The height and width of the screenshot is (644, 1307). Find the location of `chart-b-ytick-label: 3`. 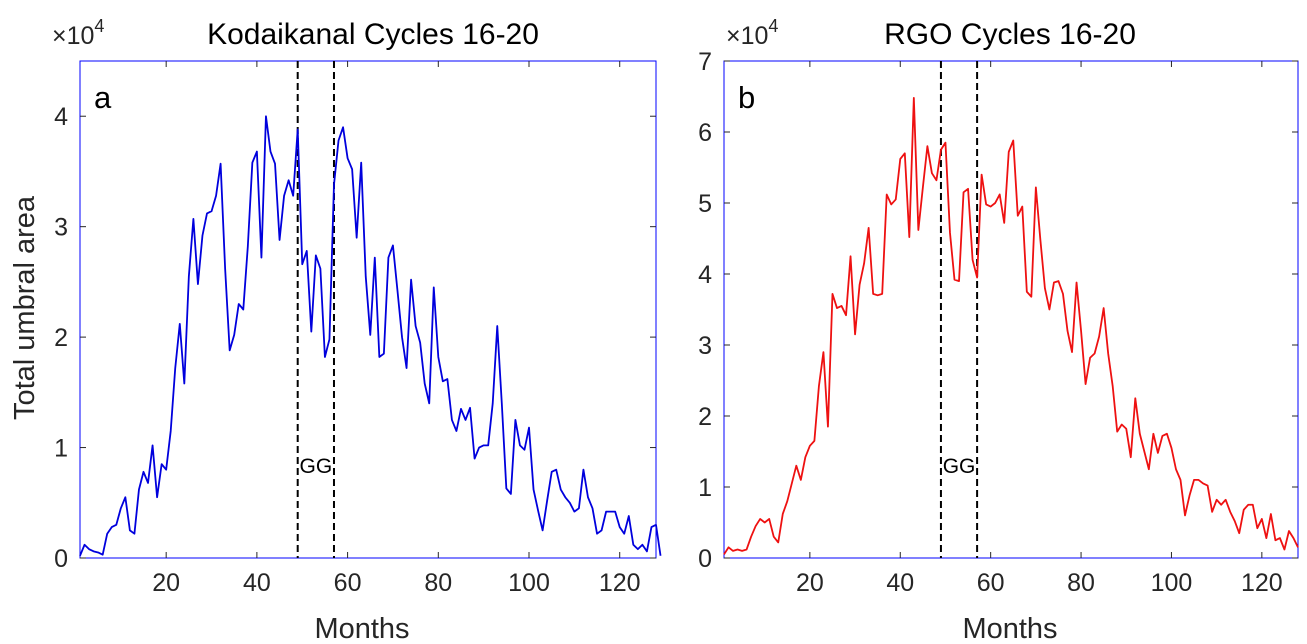

chart-b-ytick-label: 3 is located at coordinates (705, 346).